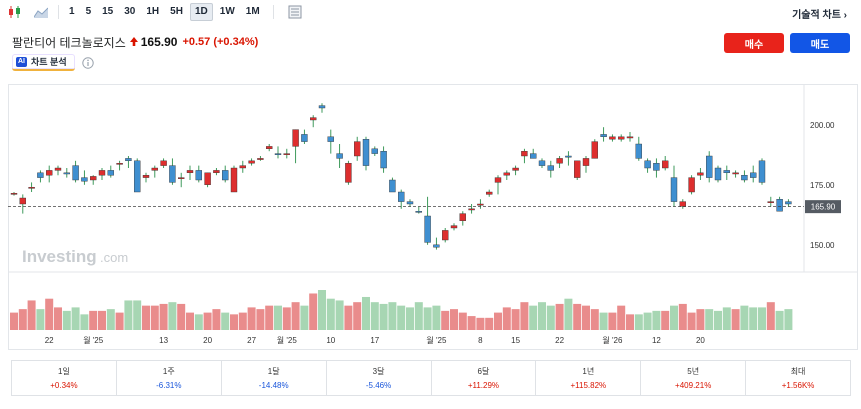 This screenshot has height=409, width=861. What do you see at coordinates (252, 11) in the screenshot?
I see `timeframe-1m: 1M` at bounding box center [252, 11].